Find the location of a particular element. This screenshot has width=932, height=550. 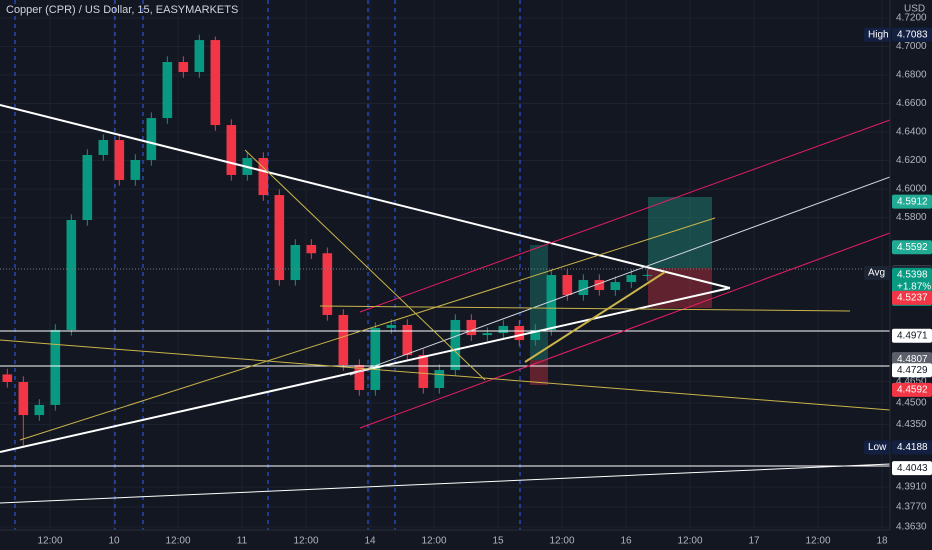

y-tick-label: 4.6600 is located at coordinates (911, 103).